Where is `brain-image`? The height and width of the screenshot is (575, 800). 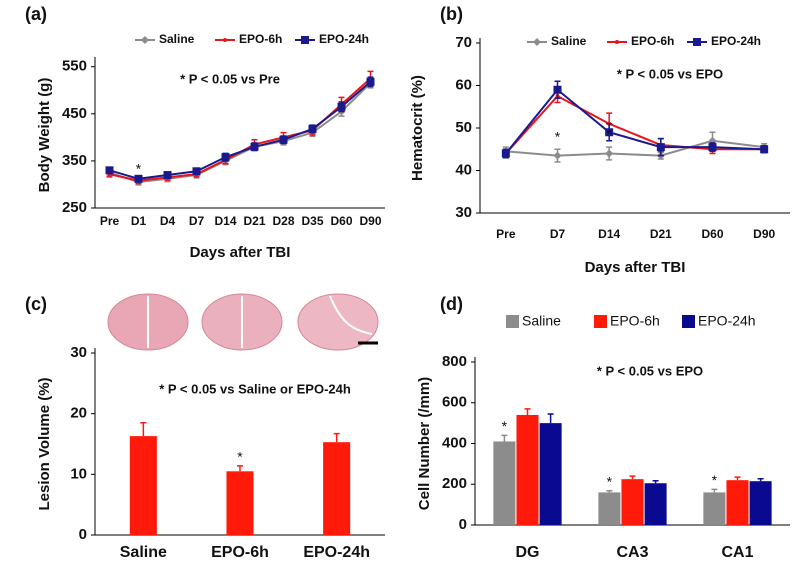
brain-image is located at coordinates (338, 322).